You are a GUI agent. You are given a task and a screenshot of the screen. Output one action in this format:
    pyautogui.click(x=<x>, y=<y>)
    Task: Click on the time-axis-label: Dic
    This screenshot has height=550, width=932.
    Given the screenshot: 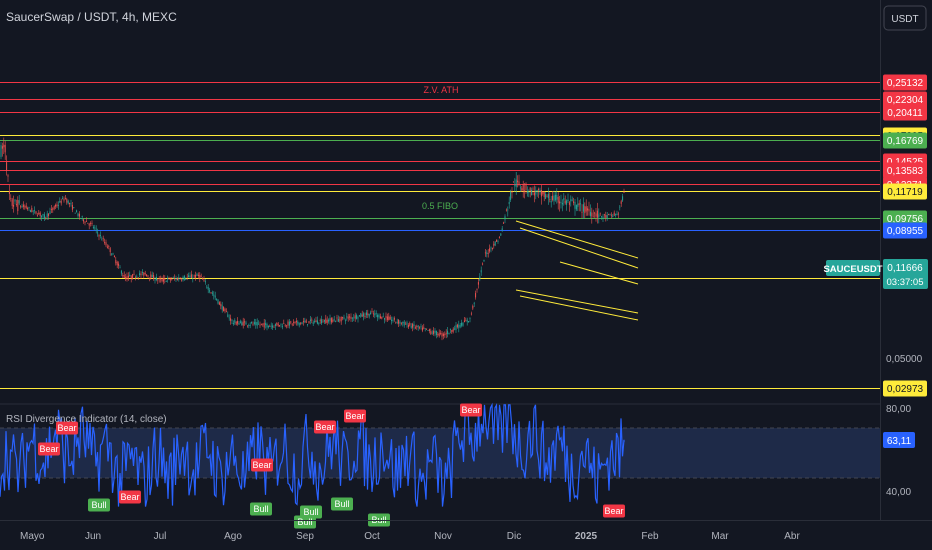 What is the action you would take?
    pyautogui.click(x=514, y=536)
    